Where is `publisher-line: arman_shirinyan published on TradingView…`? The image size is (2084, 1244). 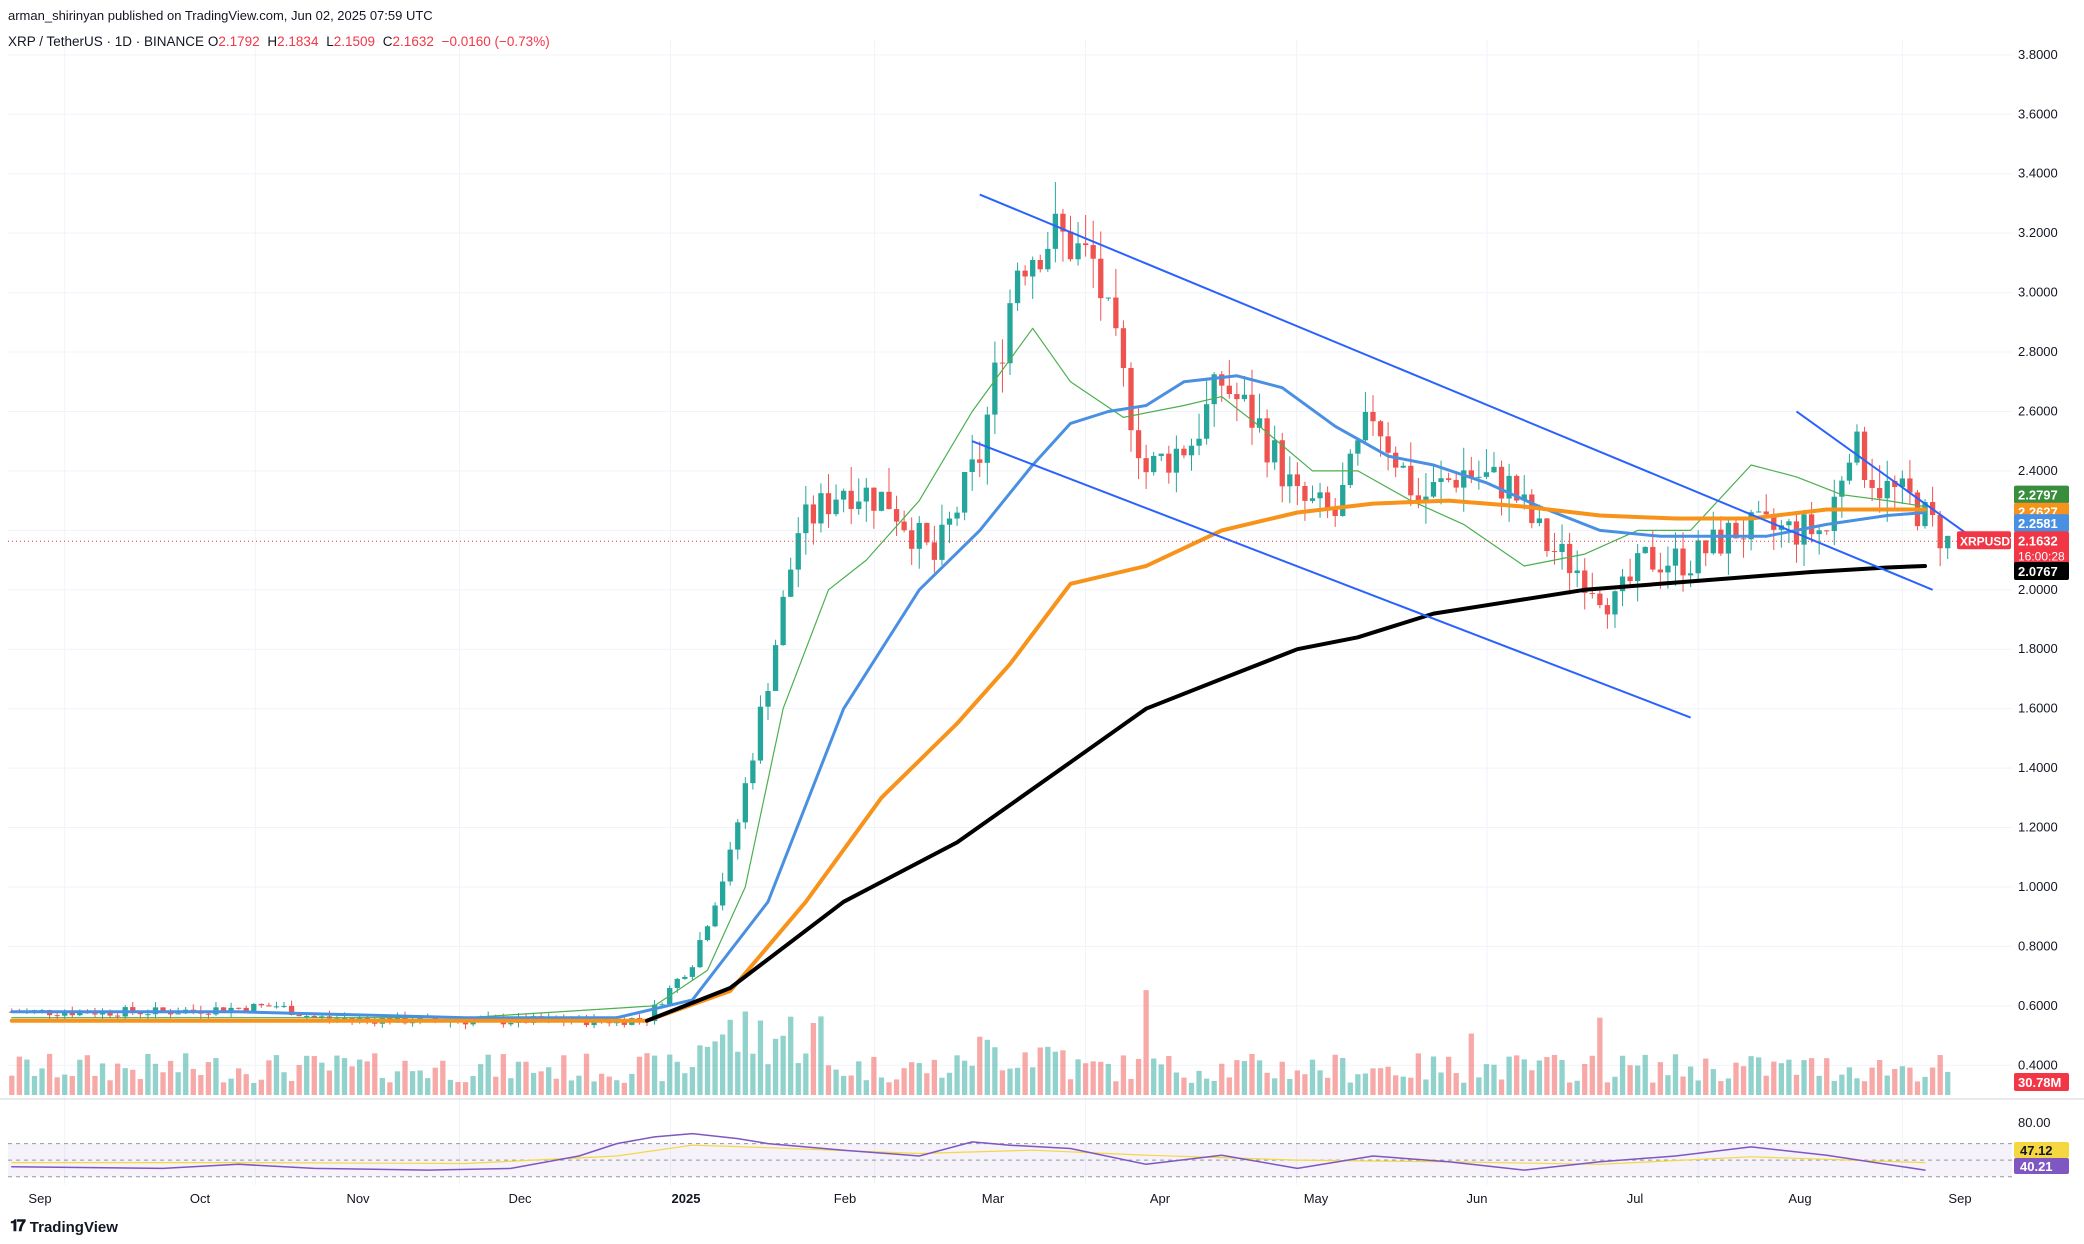
publisher-line: arman_shirinyan published on TradingView… is located at coordinates (220, 15).